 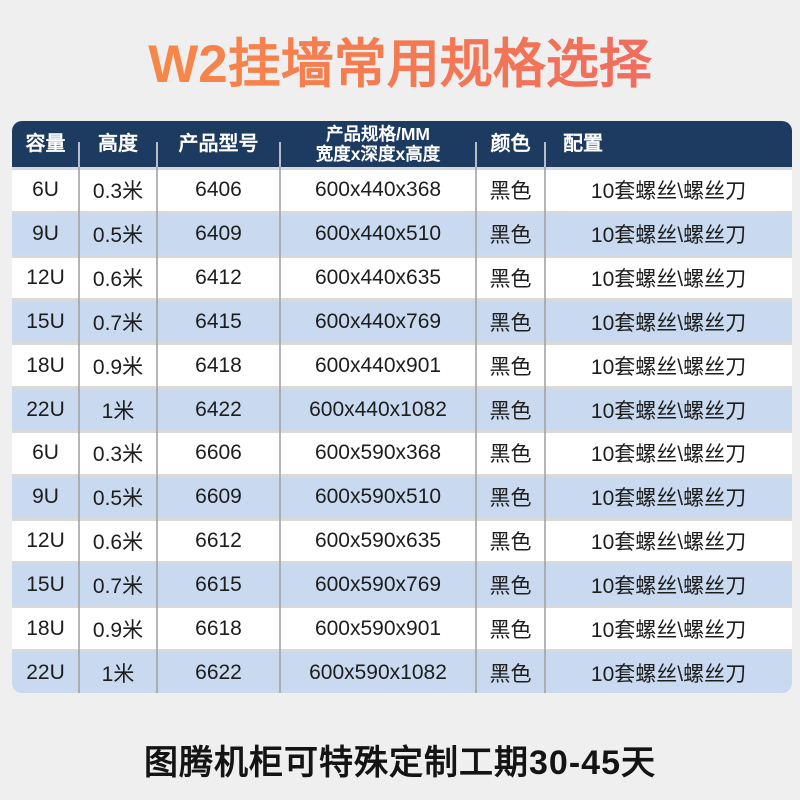 I want to click on table-row: 22U 1米 6422 600x440x1082 黑色 10套螺丝\螺丝刀, so click(x=402, y=408).